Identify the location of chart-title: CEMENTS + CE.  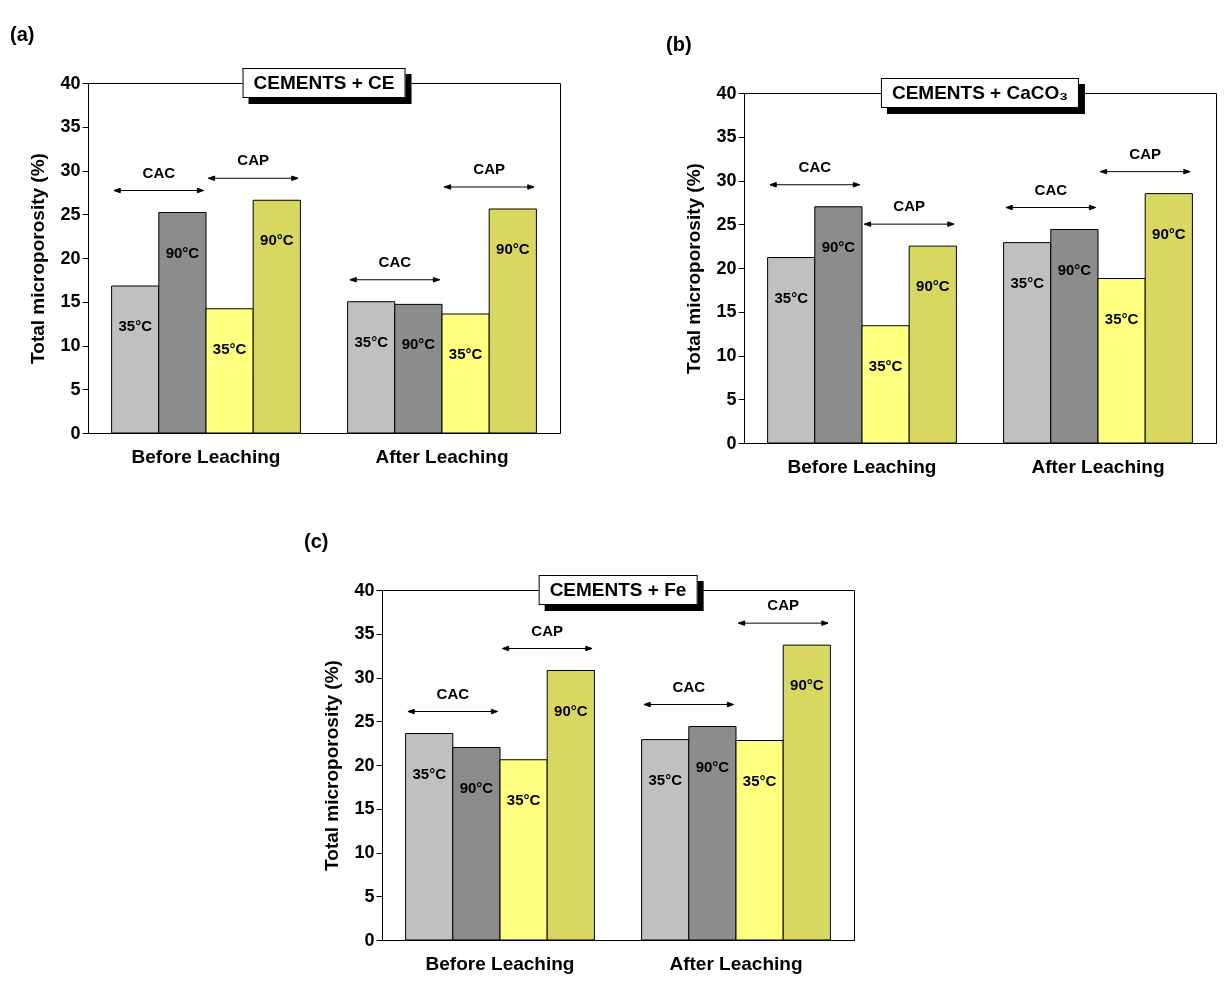
(324, 83).